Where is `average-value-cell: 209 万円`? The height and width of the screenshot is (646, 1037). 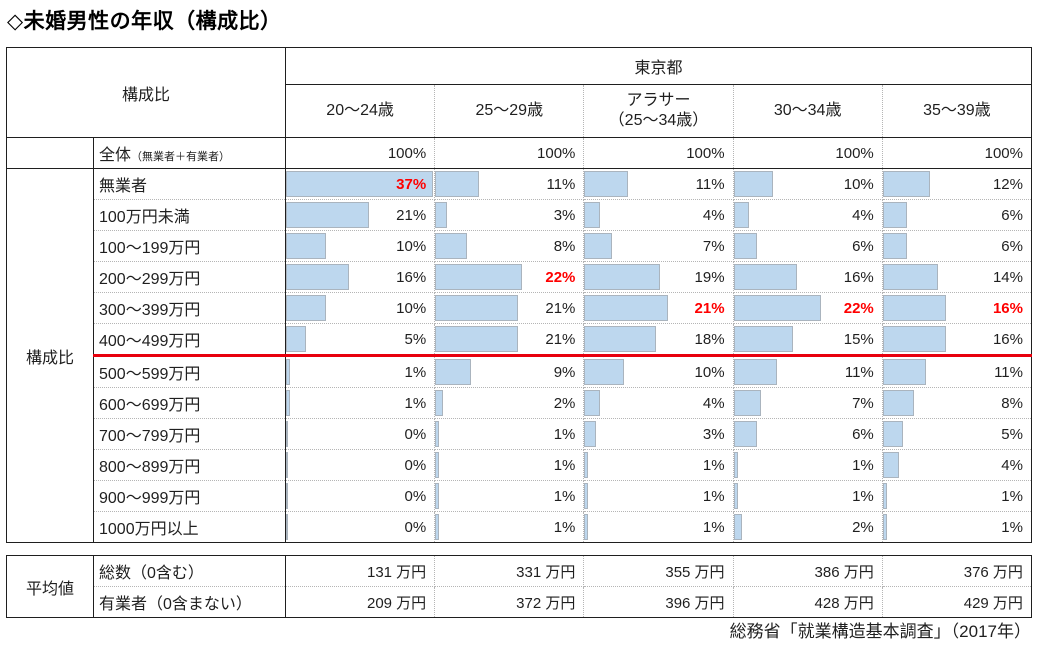
average-value-cell: 209 万円 is located at coordinates (360, 602).